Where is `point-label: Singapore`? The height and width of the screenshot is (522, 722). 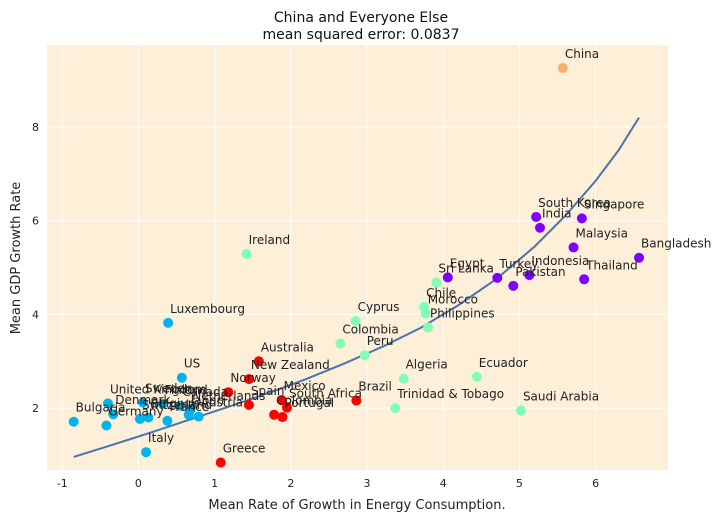 point-label: Singapore is located at coordinates (614, 204).